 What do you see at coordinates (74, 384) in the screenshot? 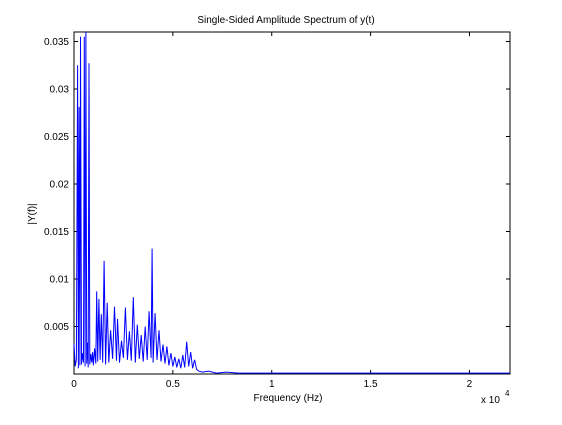
I see `x-tick-label: 0` at bounding box center [74, 384].